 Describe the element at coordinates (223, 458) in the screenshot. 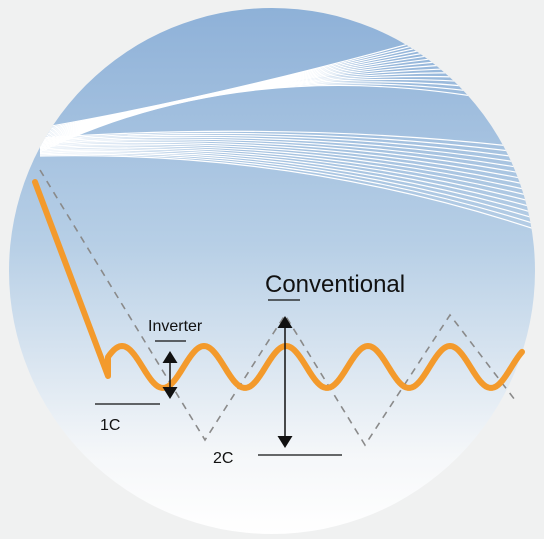

I see `two-c-label: 2C` at that location.